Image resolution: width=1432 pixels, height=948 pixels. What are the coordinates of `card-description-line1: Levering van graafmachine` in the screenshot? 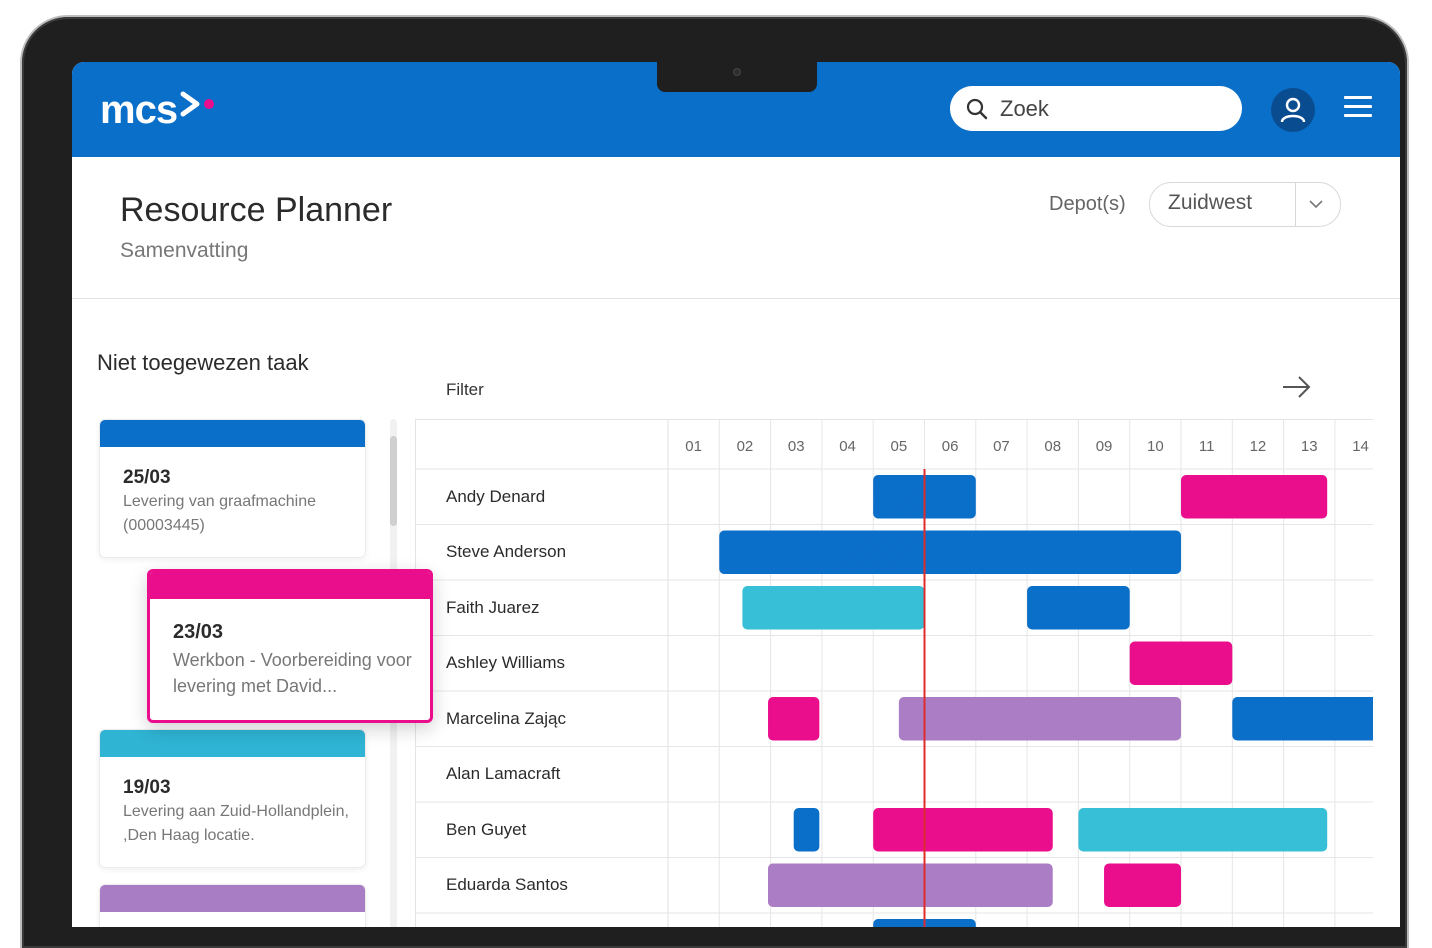 It's located at (220, 501).